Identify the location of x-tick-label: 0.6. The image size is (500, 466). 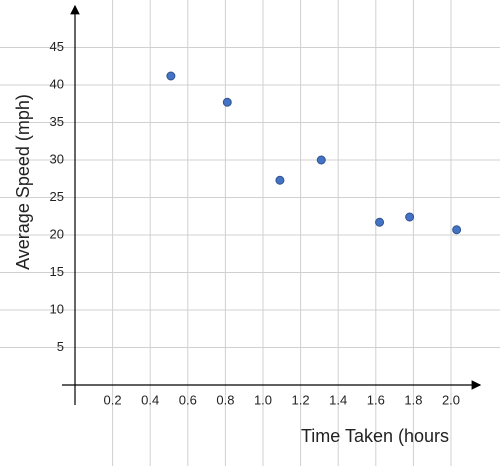
(188, 399).